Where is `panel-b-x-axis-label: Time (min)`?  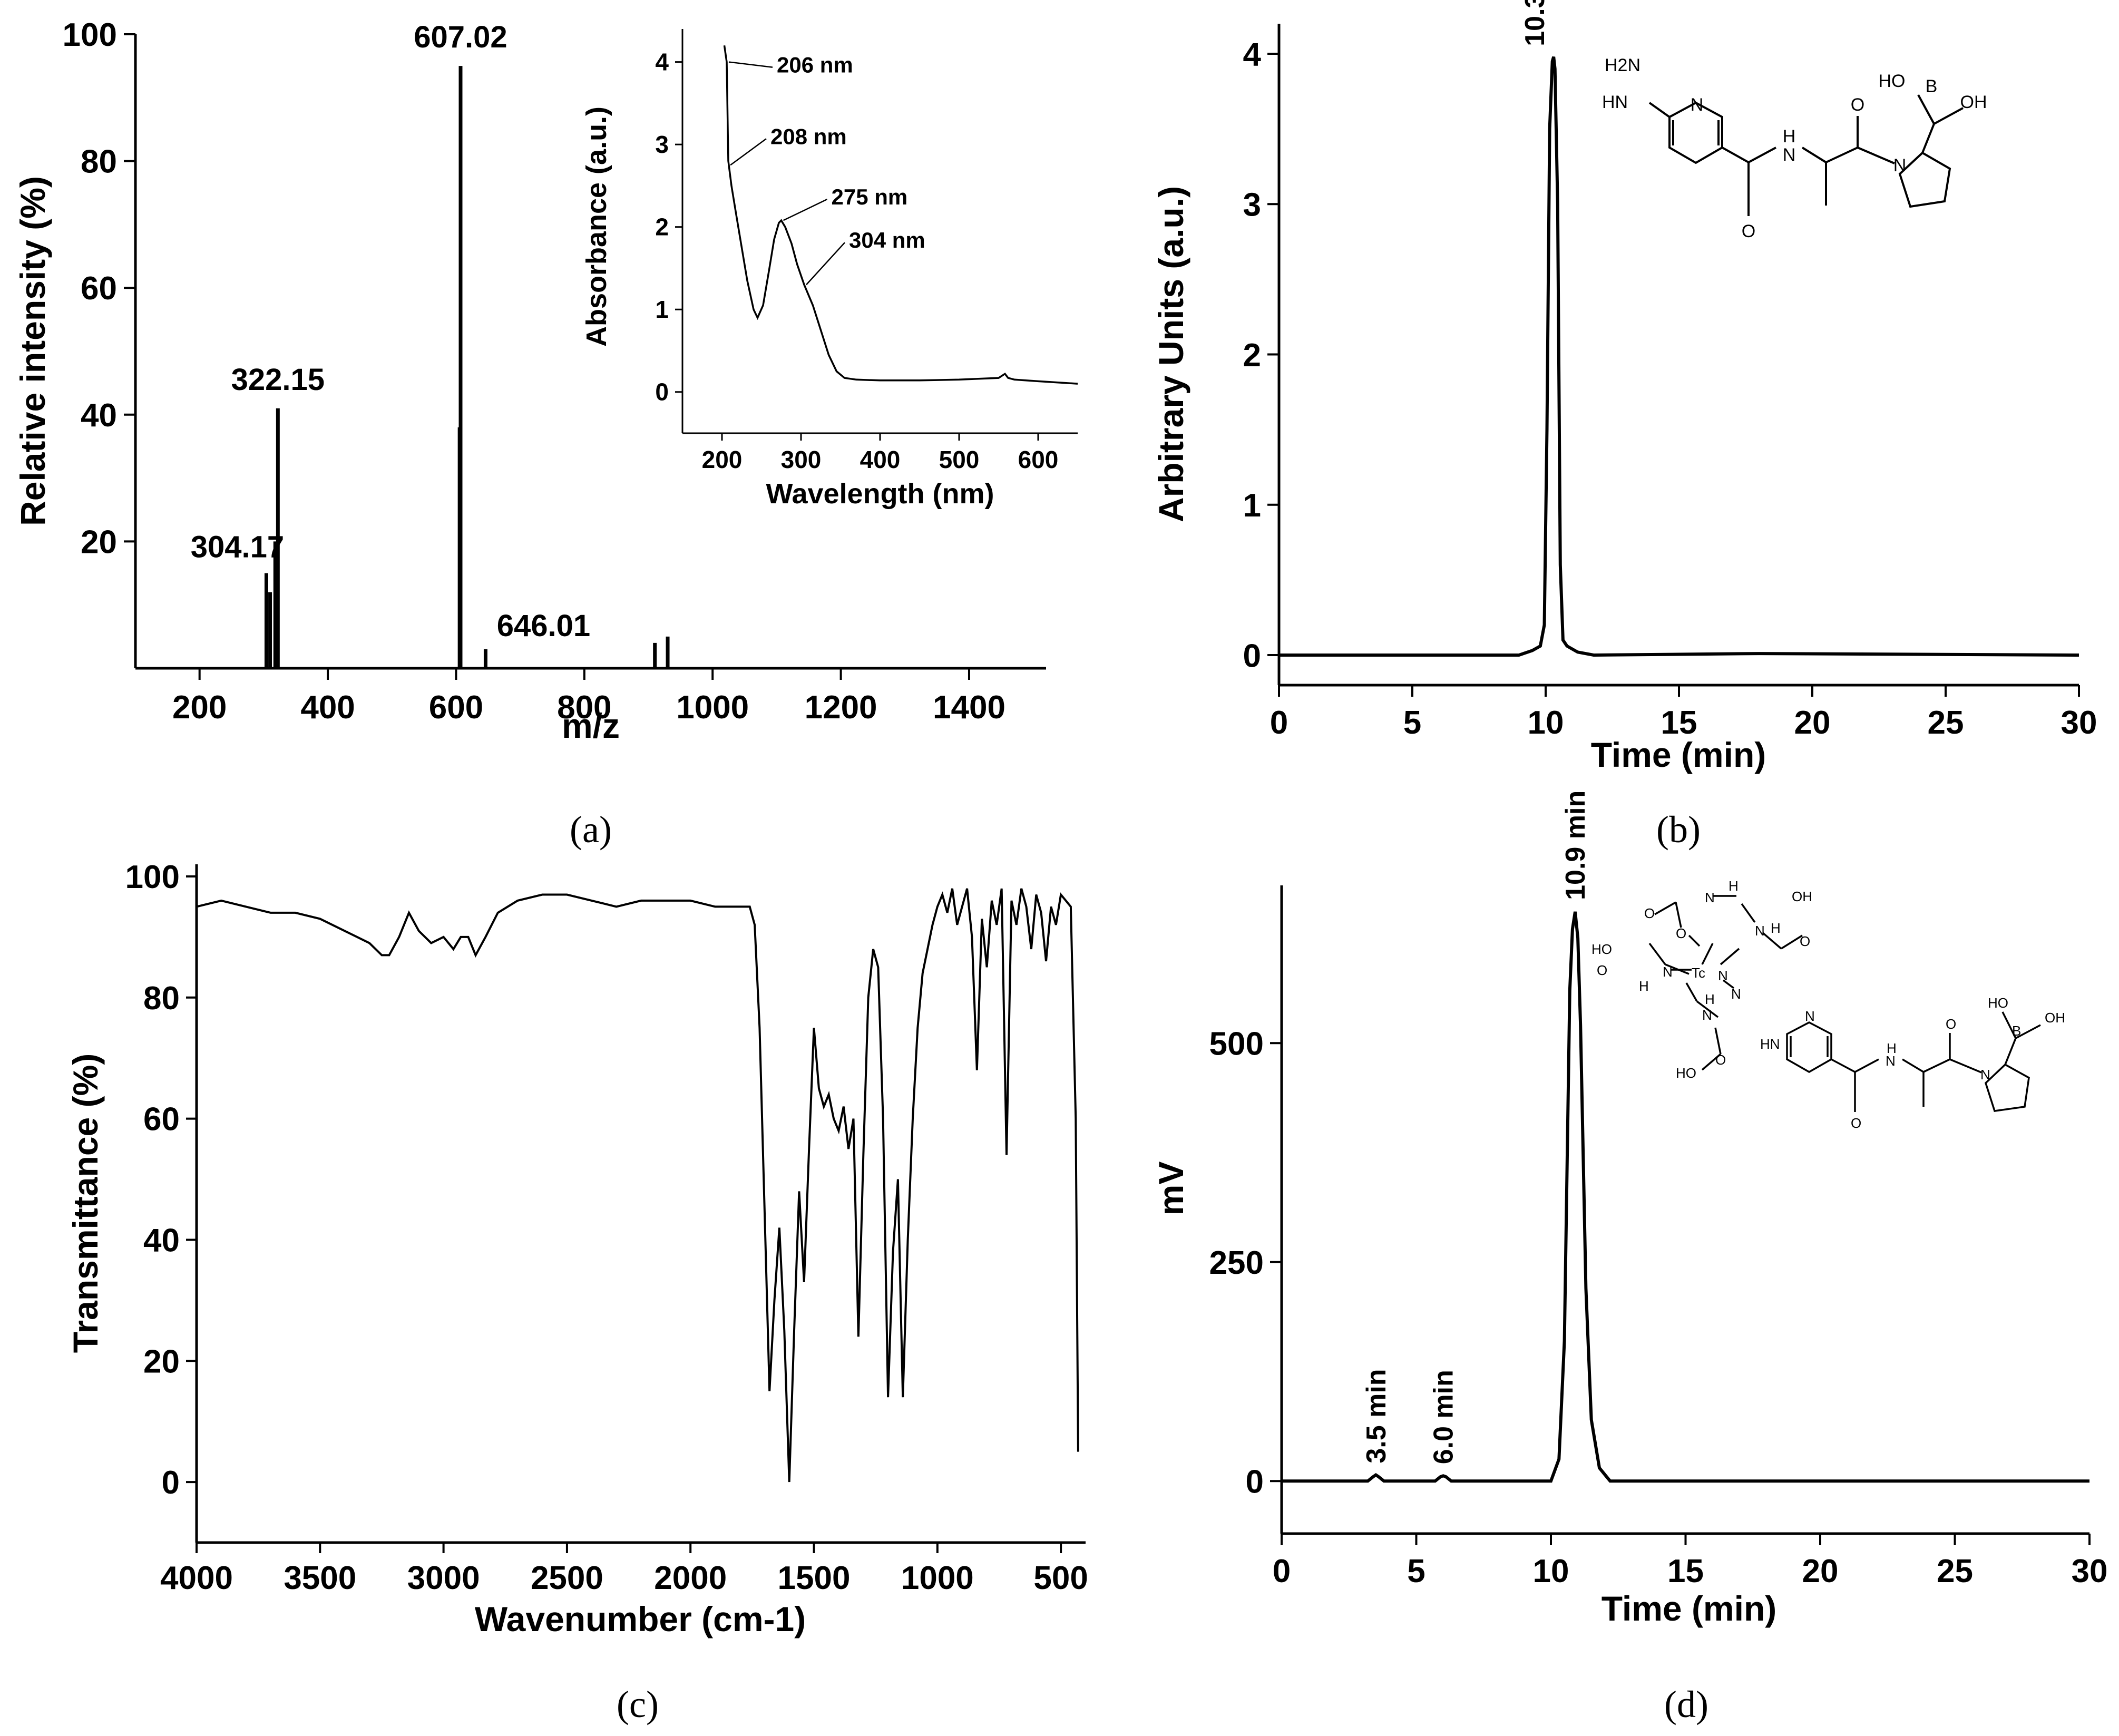
panel-b-x-axis-label: Time (min) is located at coordinates (1678, 754).